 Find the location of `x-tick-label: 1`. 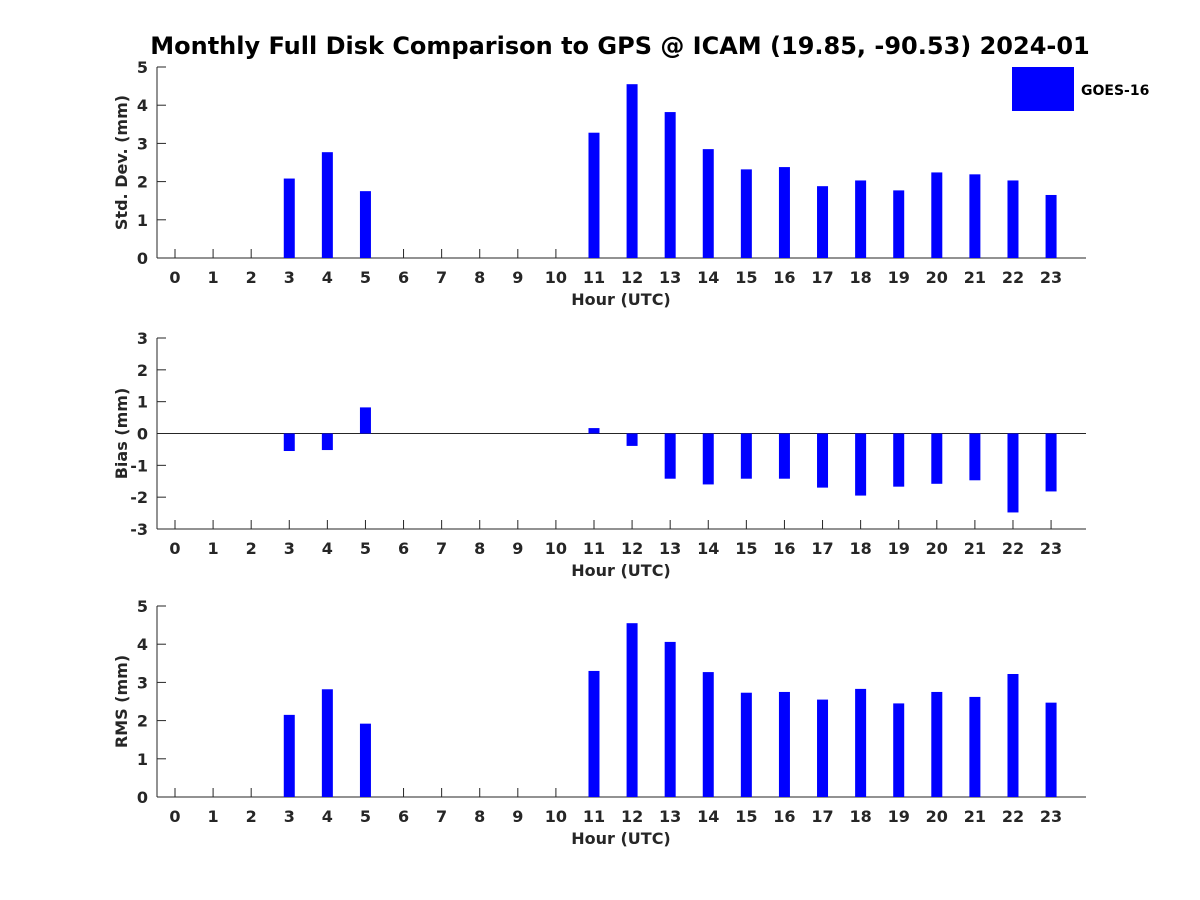

x-tick-label: 1 is located at coordinates (213, 277).